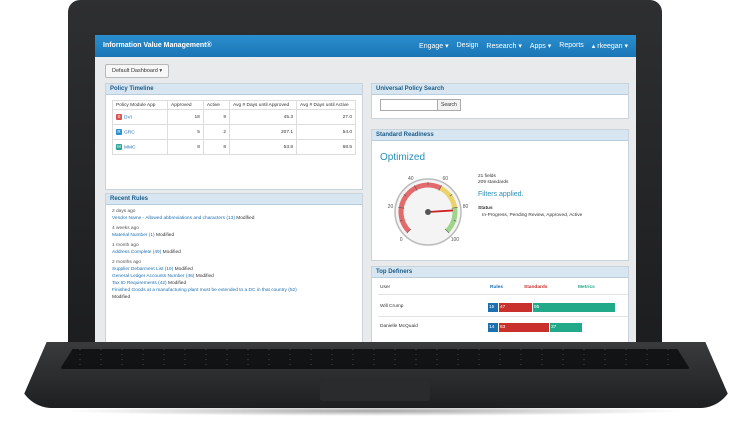 The image size is (750, 427). What do you see at coordinates (129, 133) in the screenshot?
I see `app-link: GRC` at bounding box center [129, 133].